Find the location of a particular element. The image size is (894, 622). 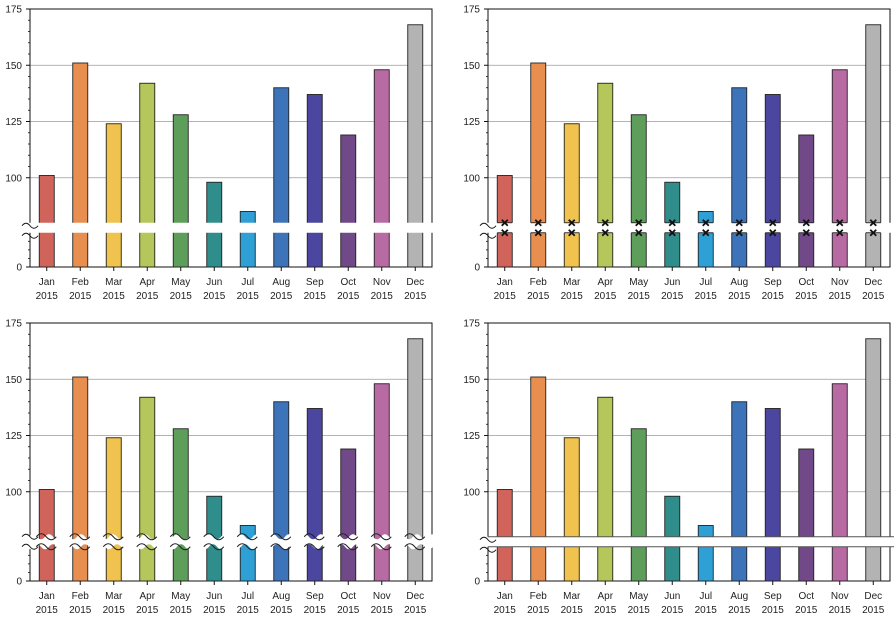

x-tick-label-month: Dec is located at coordinates (415, 596).